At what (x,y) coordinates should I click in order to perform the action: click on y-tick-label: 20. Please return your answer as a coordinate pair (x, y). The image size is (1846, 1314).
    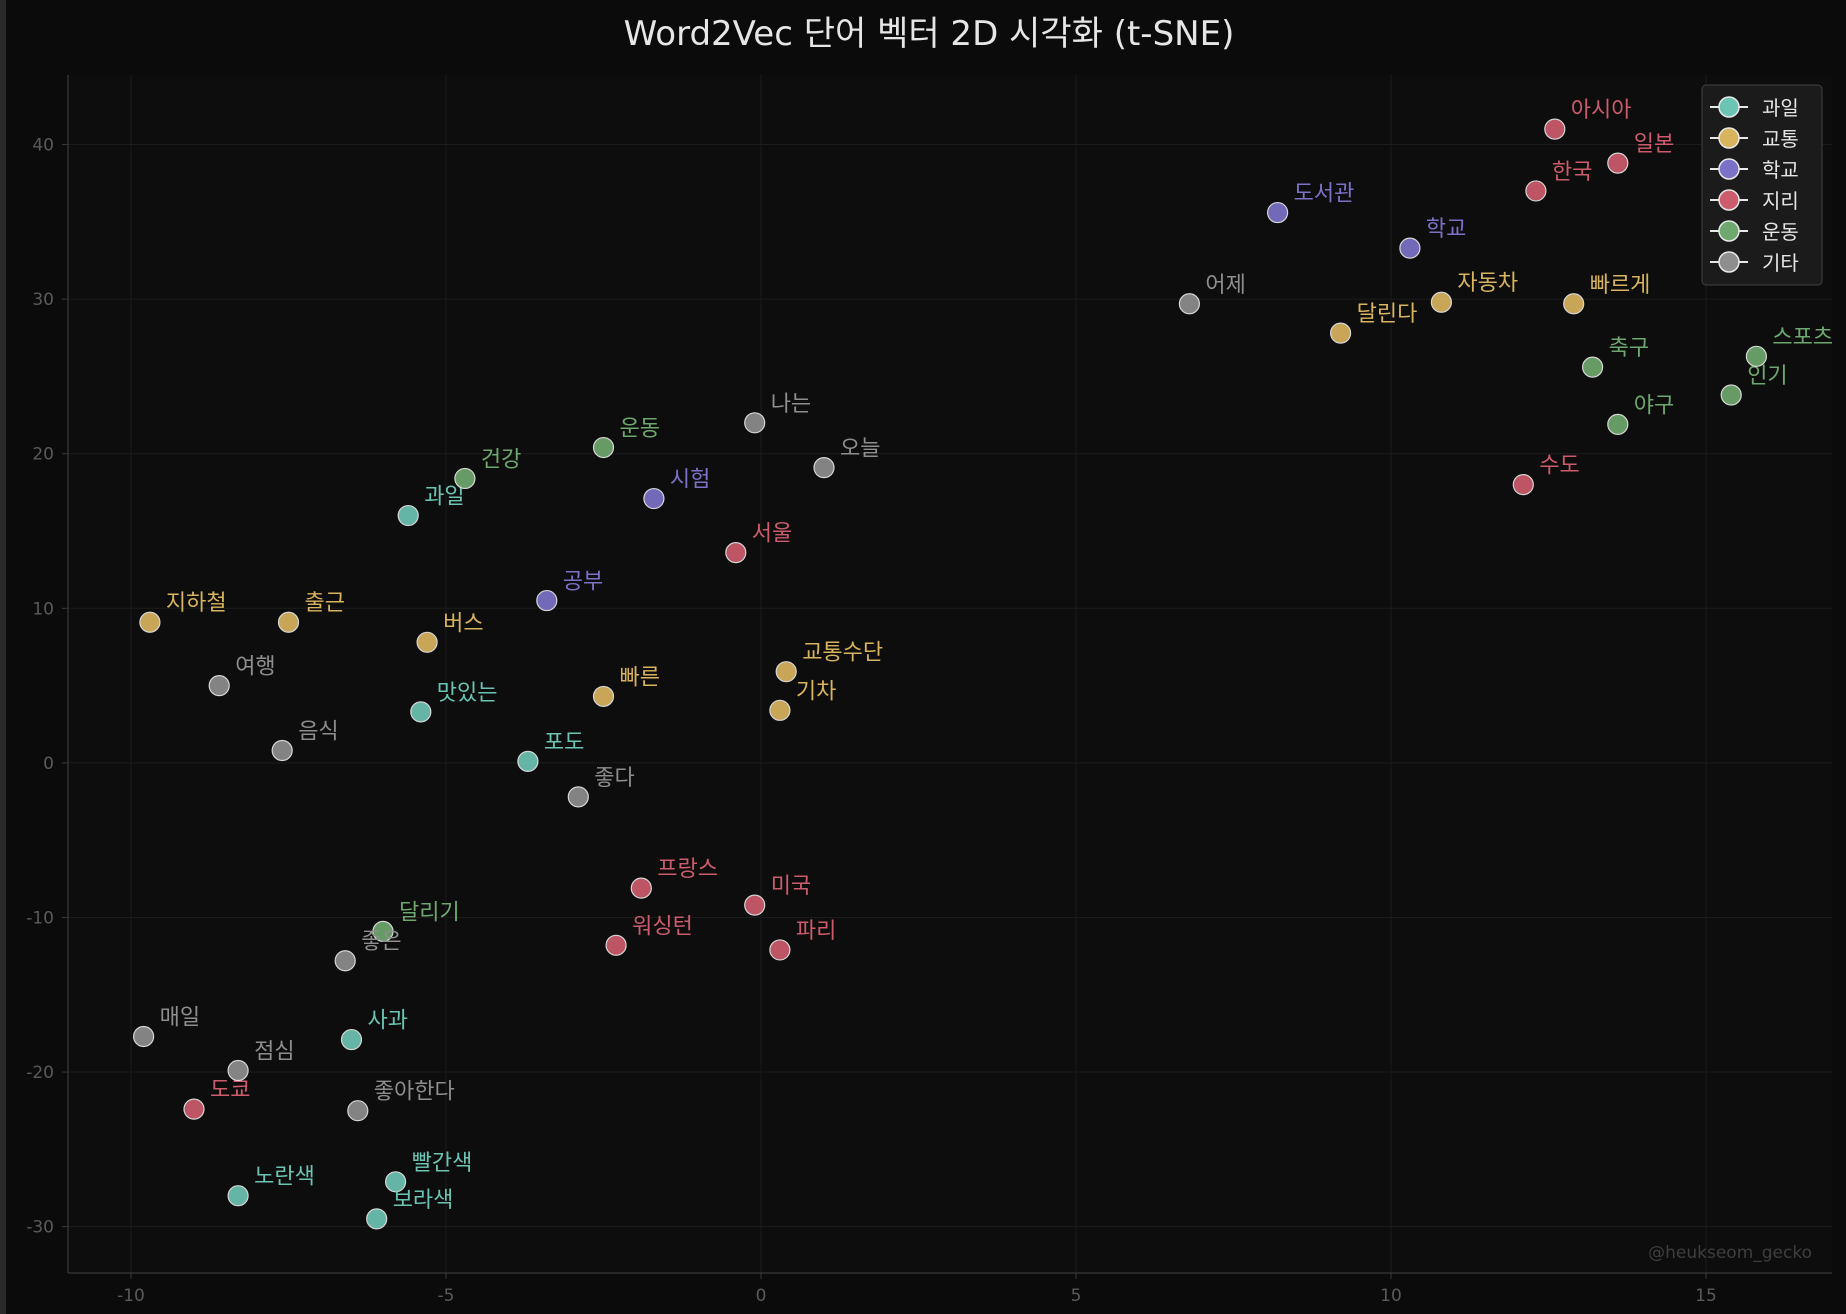
    Looking at the image, I should click on (43, 455).